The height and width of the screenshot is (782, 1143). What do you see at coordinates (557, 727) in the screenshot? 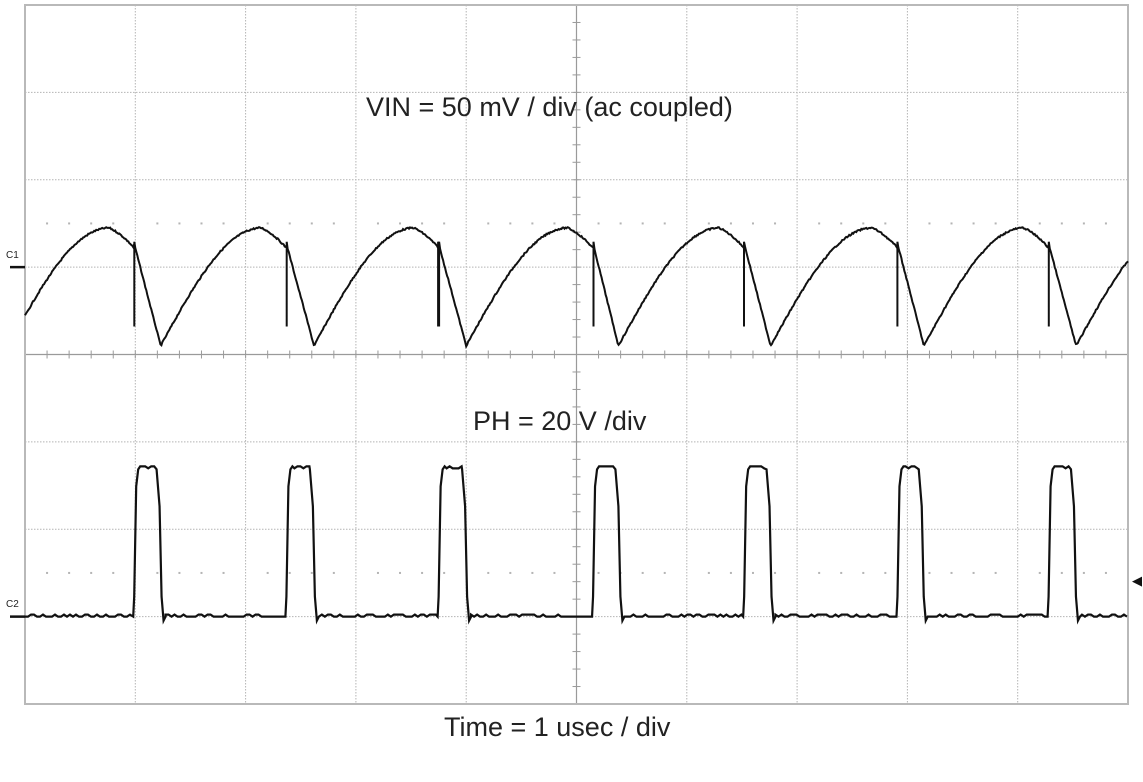
I see `time-scale-label: Time = 1 usec / div` at bounding box center [557, 727].